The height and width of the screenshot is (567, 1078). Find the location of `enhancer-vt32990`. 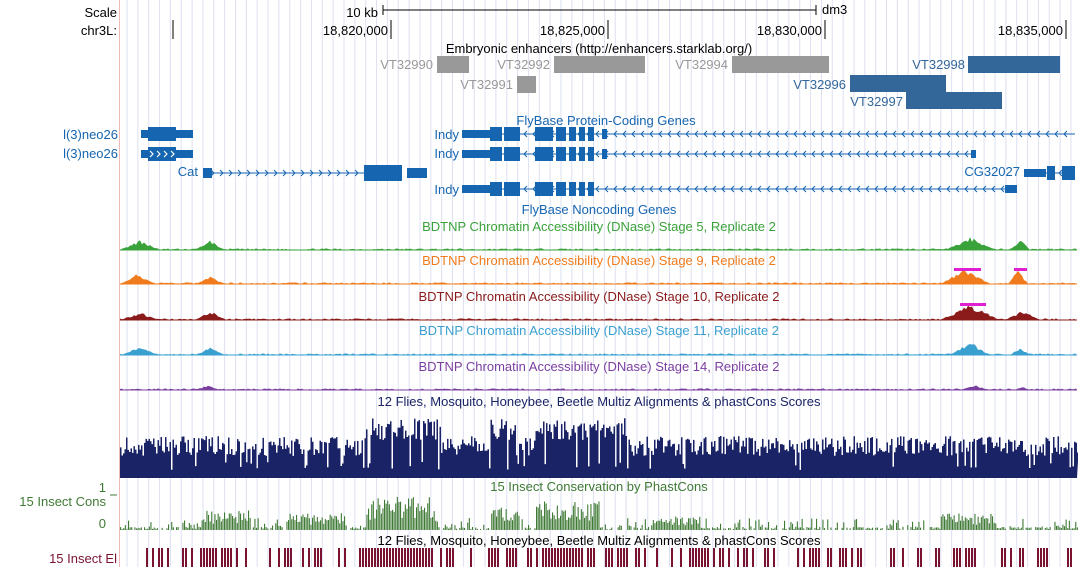

enhancer-vt32990 is located at coordinates (453, 64).